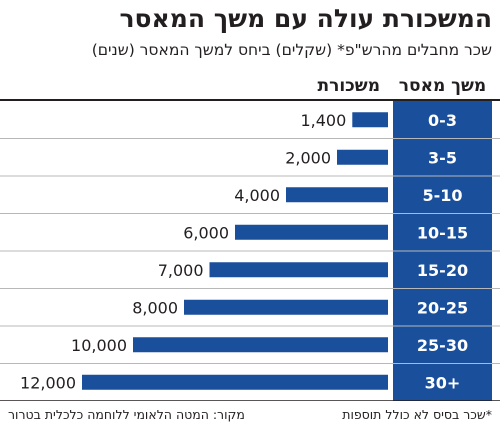 Image resolution: width=500 pixels, height=431 pixels. What do you see at coordinates (257, 195) in the screenshot?
I see `value-label: 4,000` at bounding box center [257, 195].